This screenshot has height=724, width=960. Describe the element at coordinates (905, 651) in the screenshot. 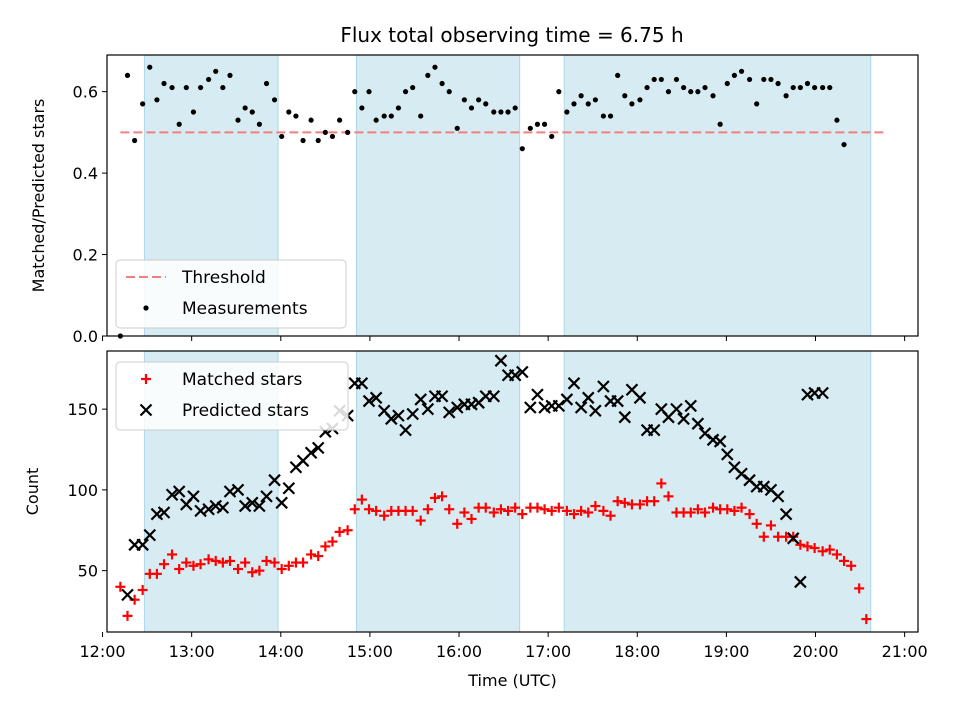

I see `x-tick-label: 21:00` at that location.